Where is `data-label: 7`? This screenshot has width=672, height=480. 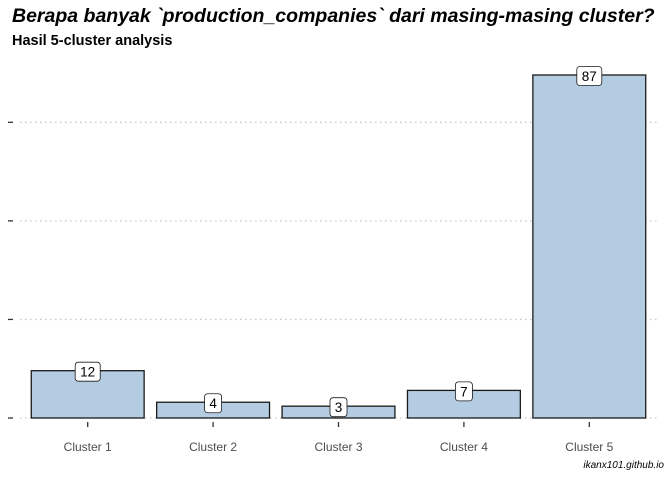 data-label: 7 is located at coordinates (463, 391).